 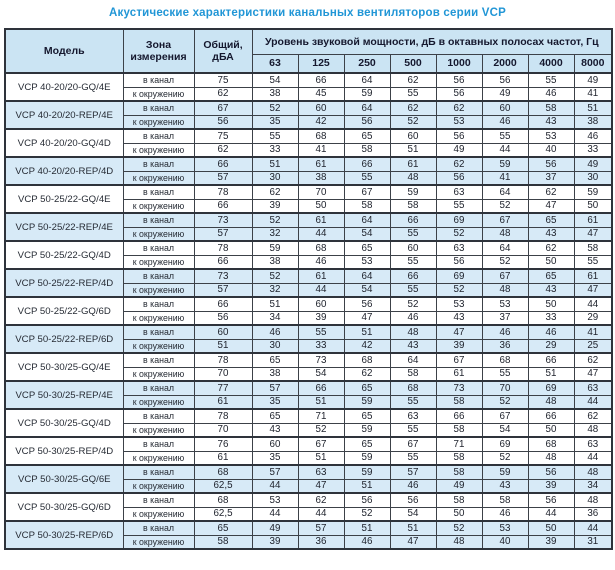 What do you see at coordinates (551, 374) in the screenshot?
I see `band-value-cell-4000: 51` at bounding box center [551, 374].